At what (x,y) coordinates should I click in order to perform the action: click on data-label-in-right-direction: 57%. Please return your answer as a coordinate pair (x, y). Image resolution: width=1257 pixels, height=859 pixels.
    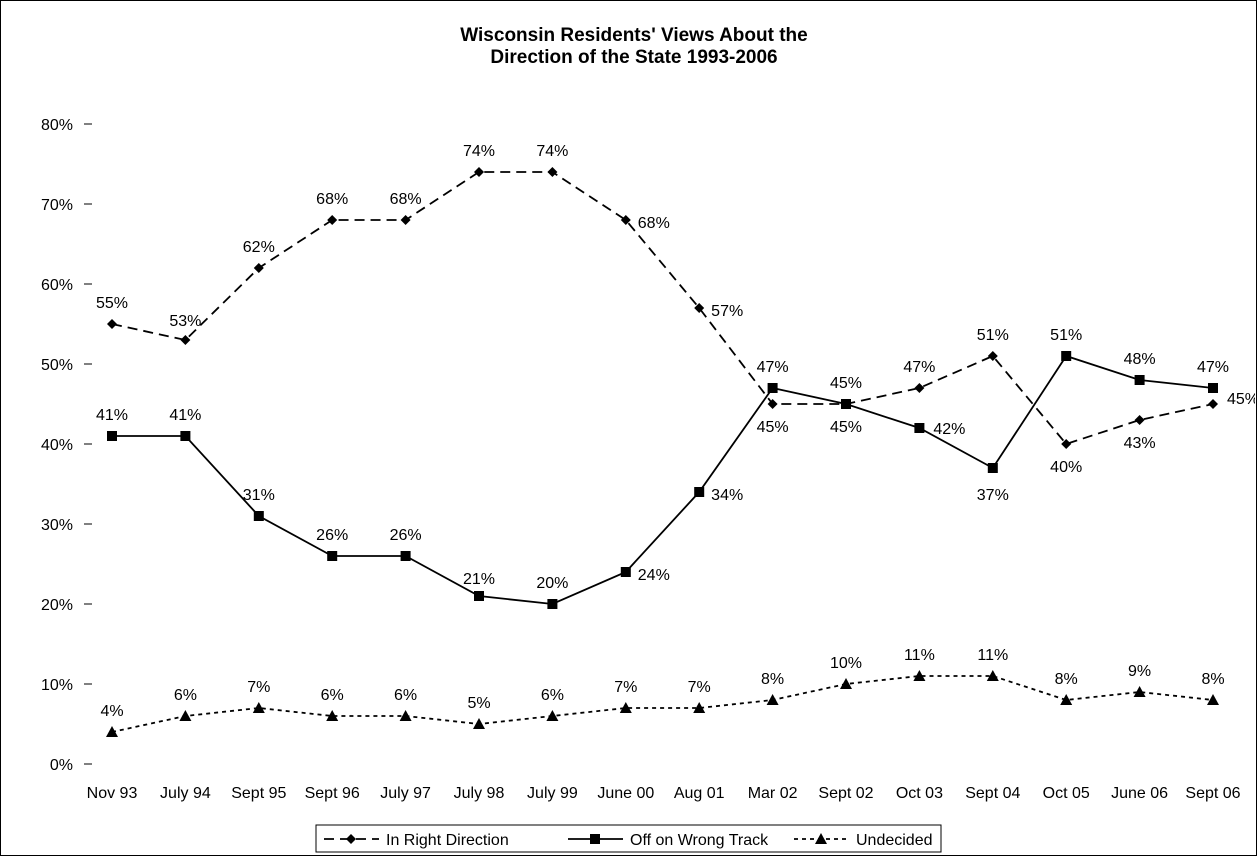
    Looking at the image, I should click on (727, 311).